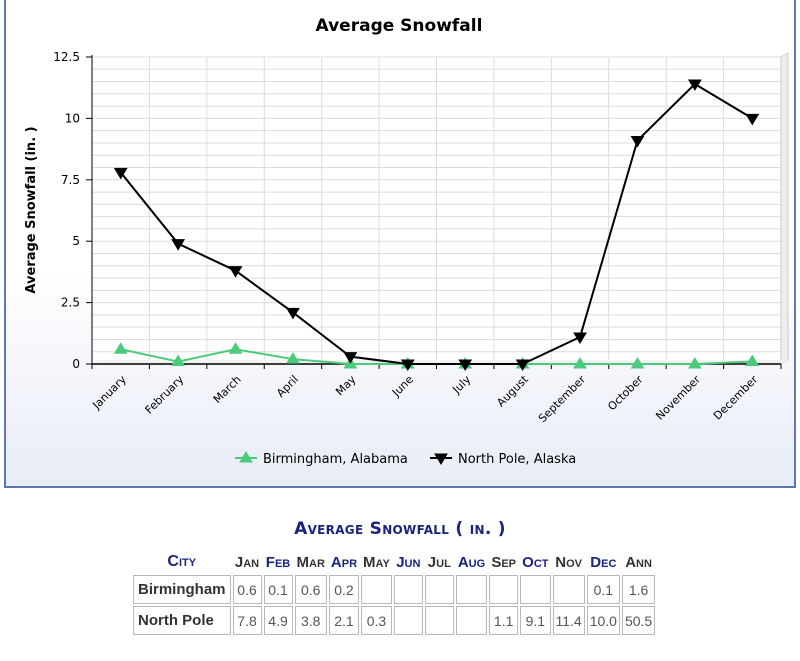  What do you see at coordinates (402, 386) in the screenshot?
I see `x-tick-label: June` at bounding box center [402, 386].